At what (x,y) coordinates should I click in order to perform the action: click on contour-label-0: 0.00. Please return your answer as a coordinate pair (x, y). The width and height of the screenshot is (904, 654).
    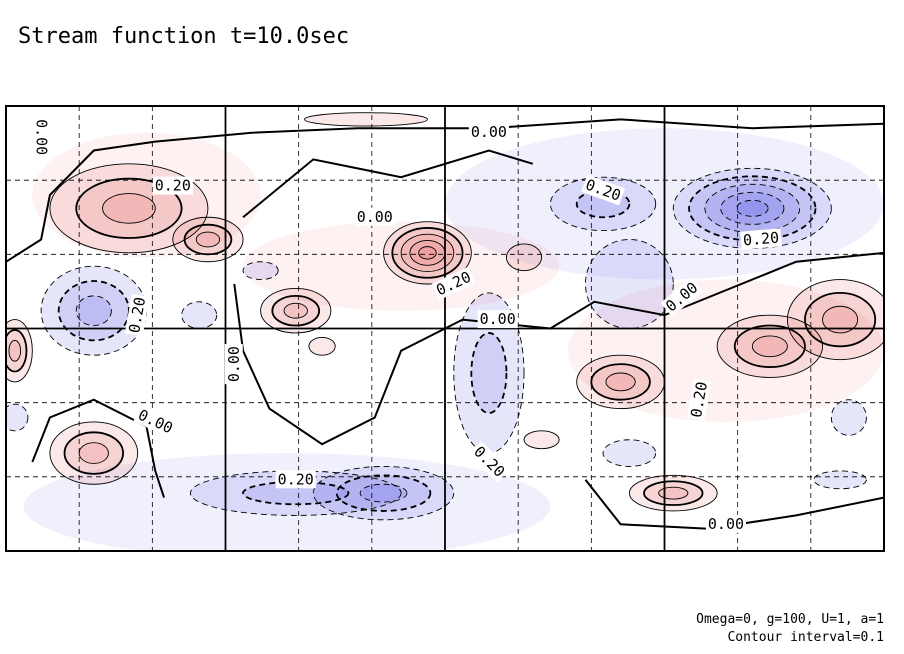
    Looking at the image, I should click on (42, 137).